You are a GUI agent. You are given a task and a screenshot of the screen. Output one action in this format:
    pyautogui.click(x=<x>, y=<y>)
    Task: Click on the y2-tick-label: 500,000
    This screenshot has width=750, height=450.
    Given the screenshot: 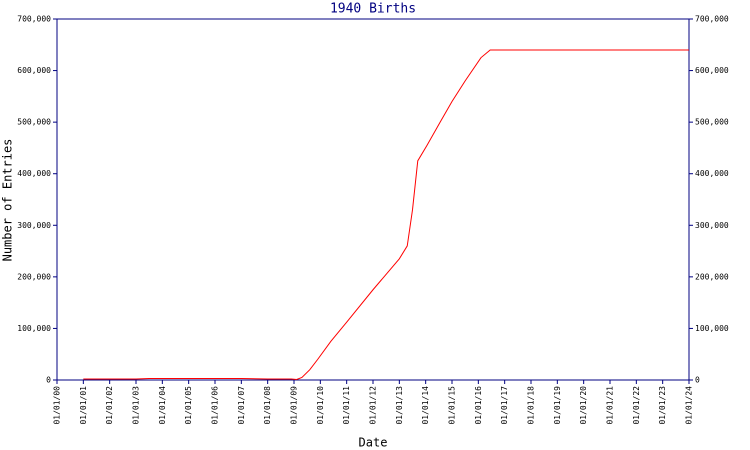 What is the action you would take?
    pyautogui.click(x=712, y=122)
    